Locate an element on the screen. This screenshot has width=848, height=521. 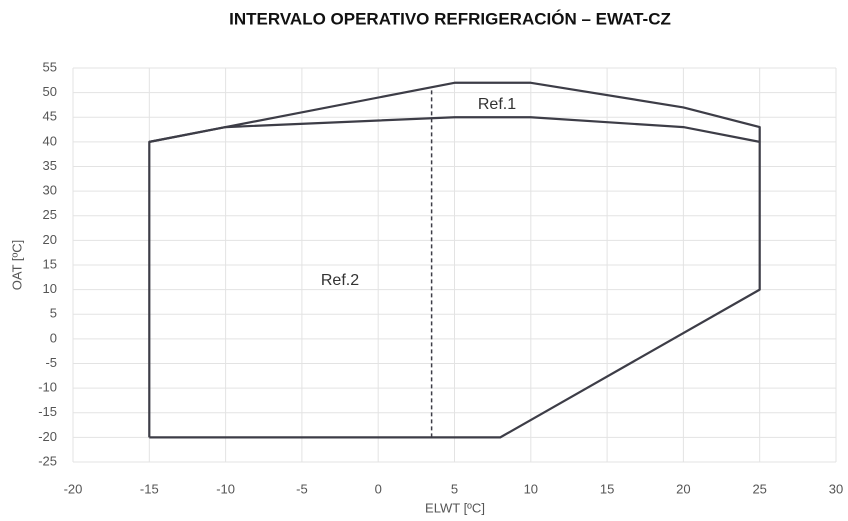
annotation: Ref.2 is located at coordinates (340, 280).